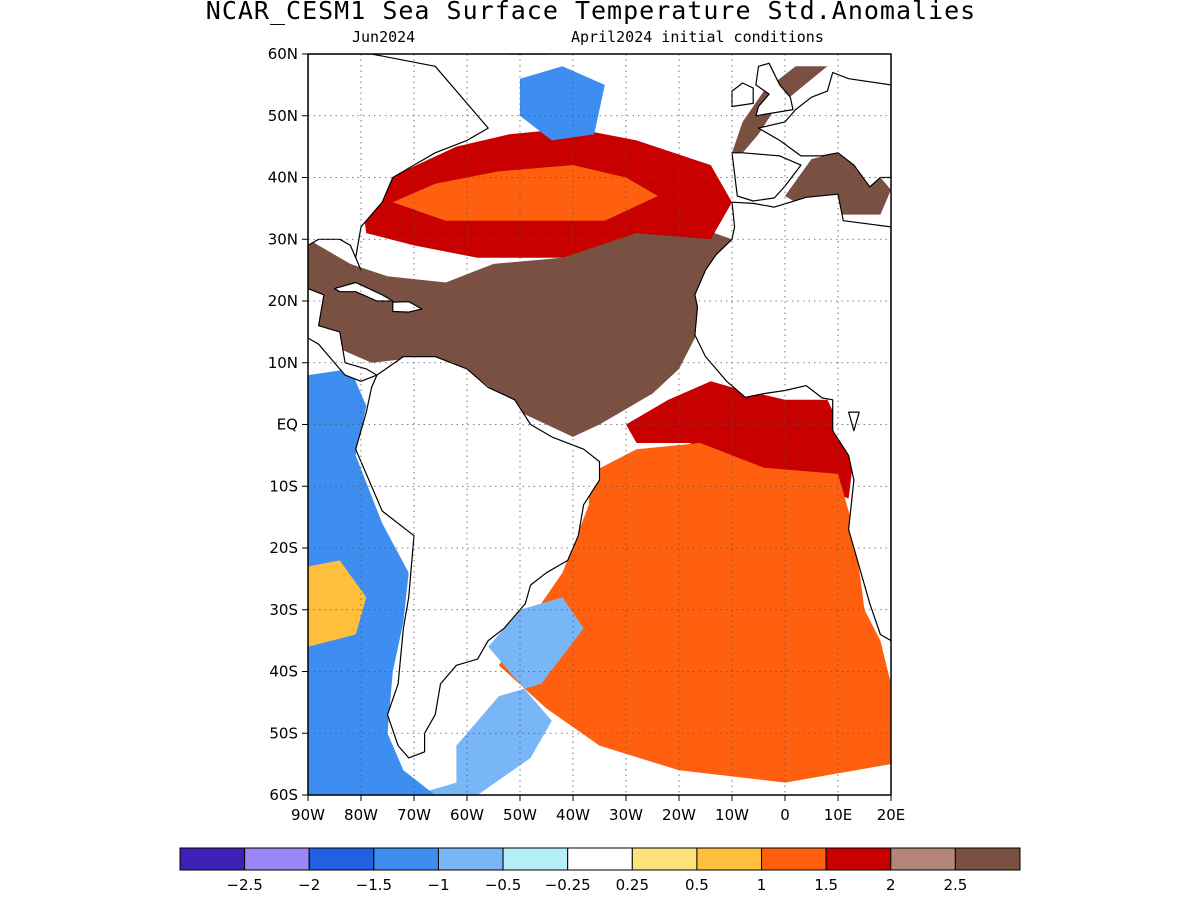  I want to click on colorbar-label: 0.5, so click(697, 885).